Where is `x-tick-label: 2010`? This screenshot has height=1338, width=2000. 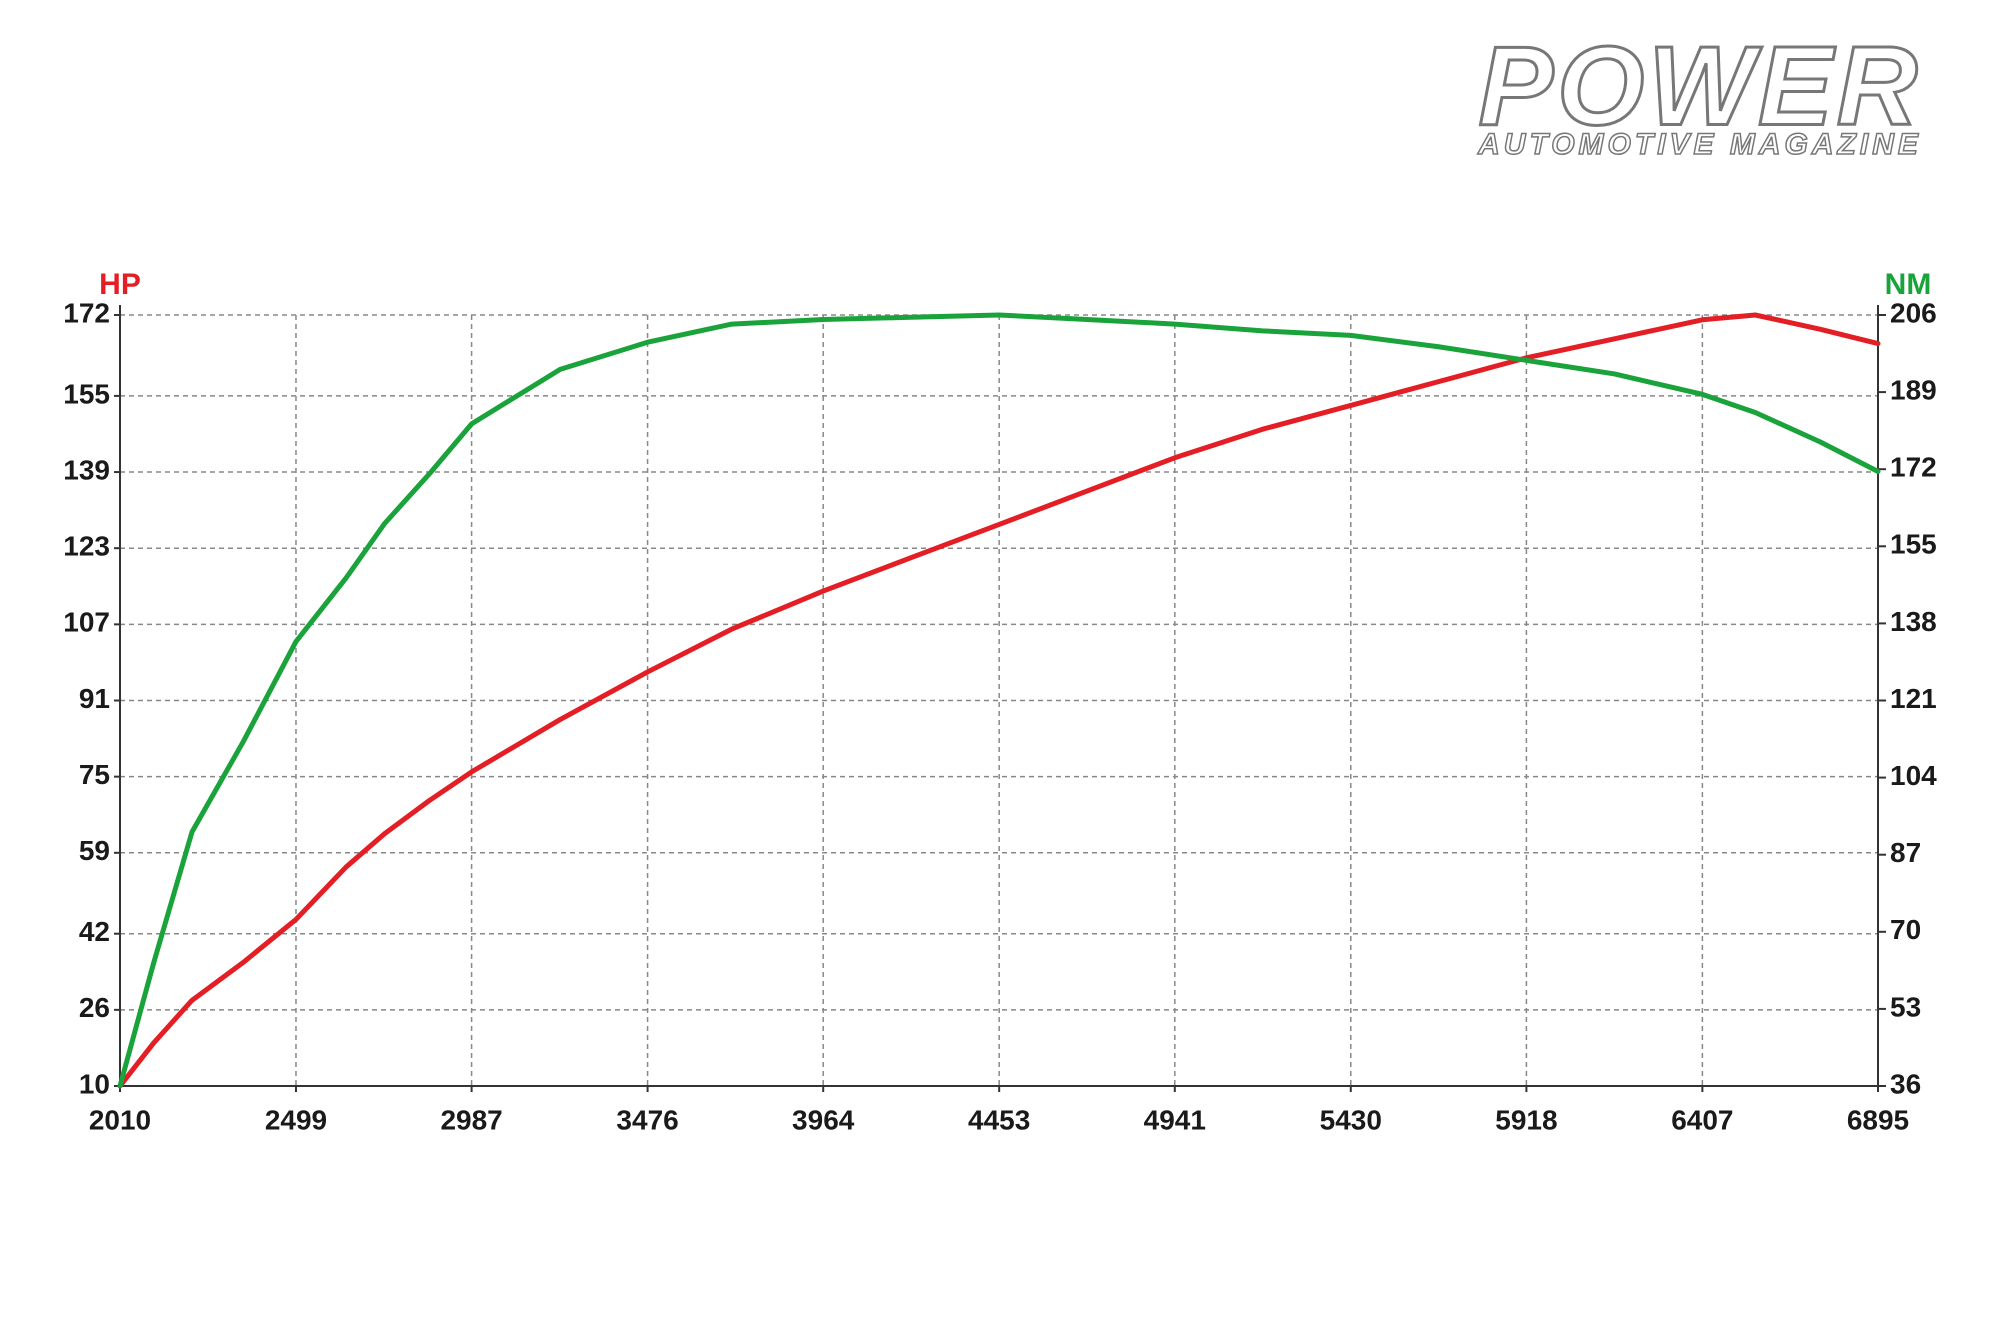
x-tick-label: 2010 is located at coordinates (120, 1119).